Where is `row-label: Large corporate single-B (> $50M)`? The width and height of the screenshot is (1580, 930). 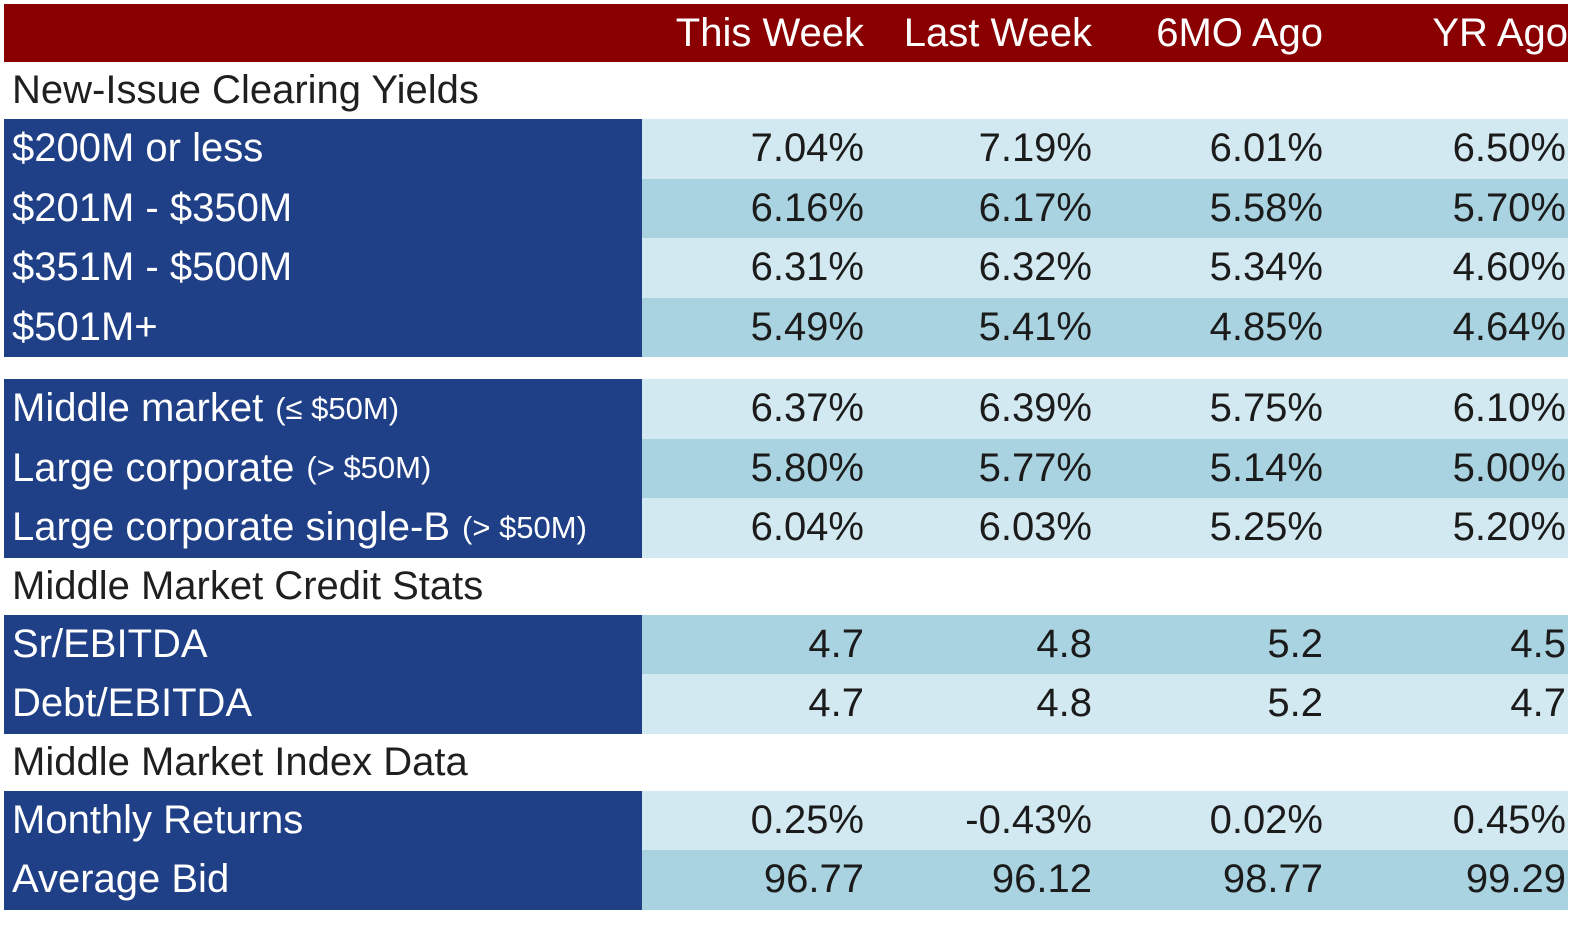 row-label: Large corporate single-B (> $50M) is located at coordinates (323, 528).